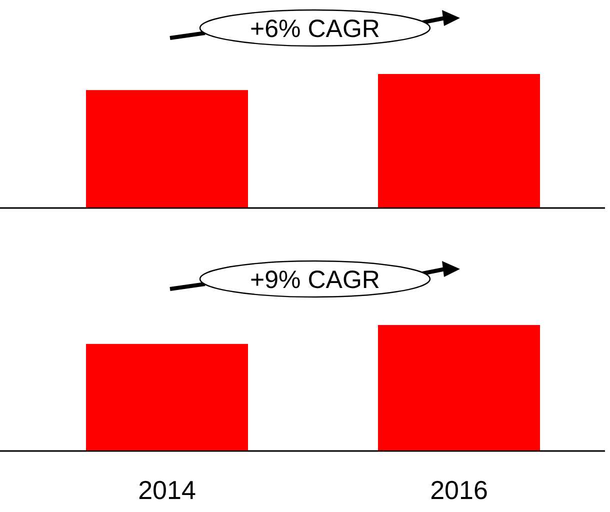 The width and height of the screenshot is (610, 512). I want to click on text: +6% CAGR, so click(315, 29).